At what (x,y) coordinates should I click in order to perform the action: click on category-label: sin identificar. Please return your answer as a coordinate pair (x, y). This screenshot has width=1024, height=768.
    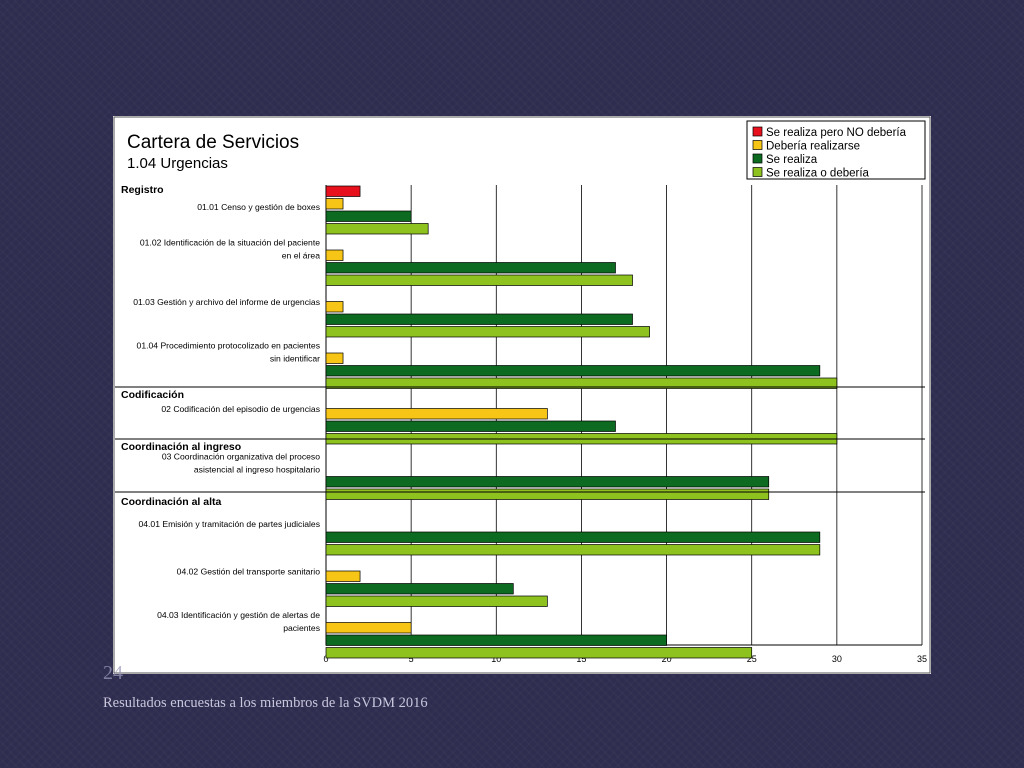
    Looking at the image, I should click on (295, 359).